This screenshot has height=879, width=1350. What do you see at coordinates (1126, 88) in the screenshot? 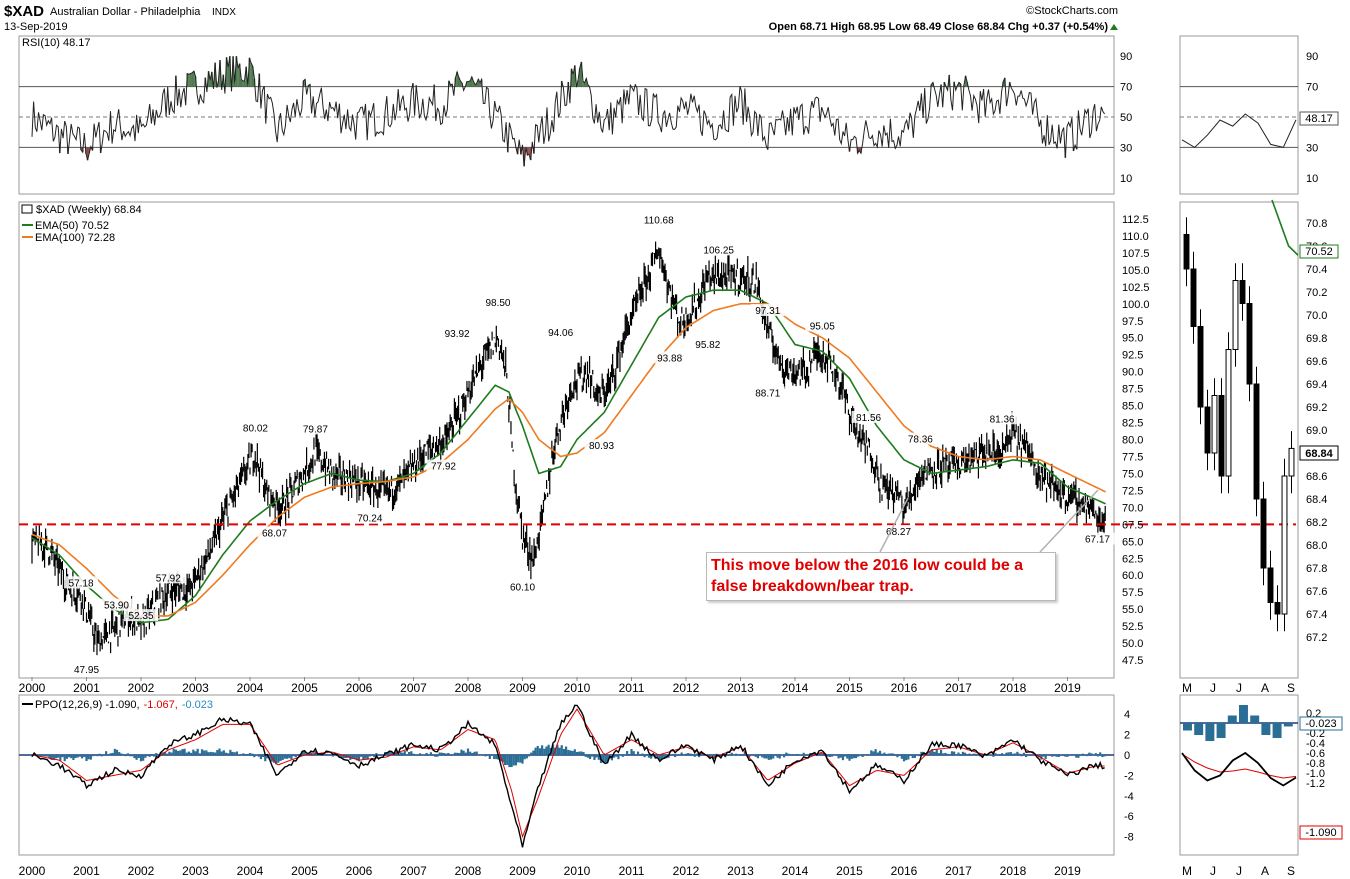
I see `rsi-tick-label: 70` at bounding box center [1126, 88].